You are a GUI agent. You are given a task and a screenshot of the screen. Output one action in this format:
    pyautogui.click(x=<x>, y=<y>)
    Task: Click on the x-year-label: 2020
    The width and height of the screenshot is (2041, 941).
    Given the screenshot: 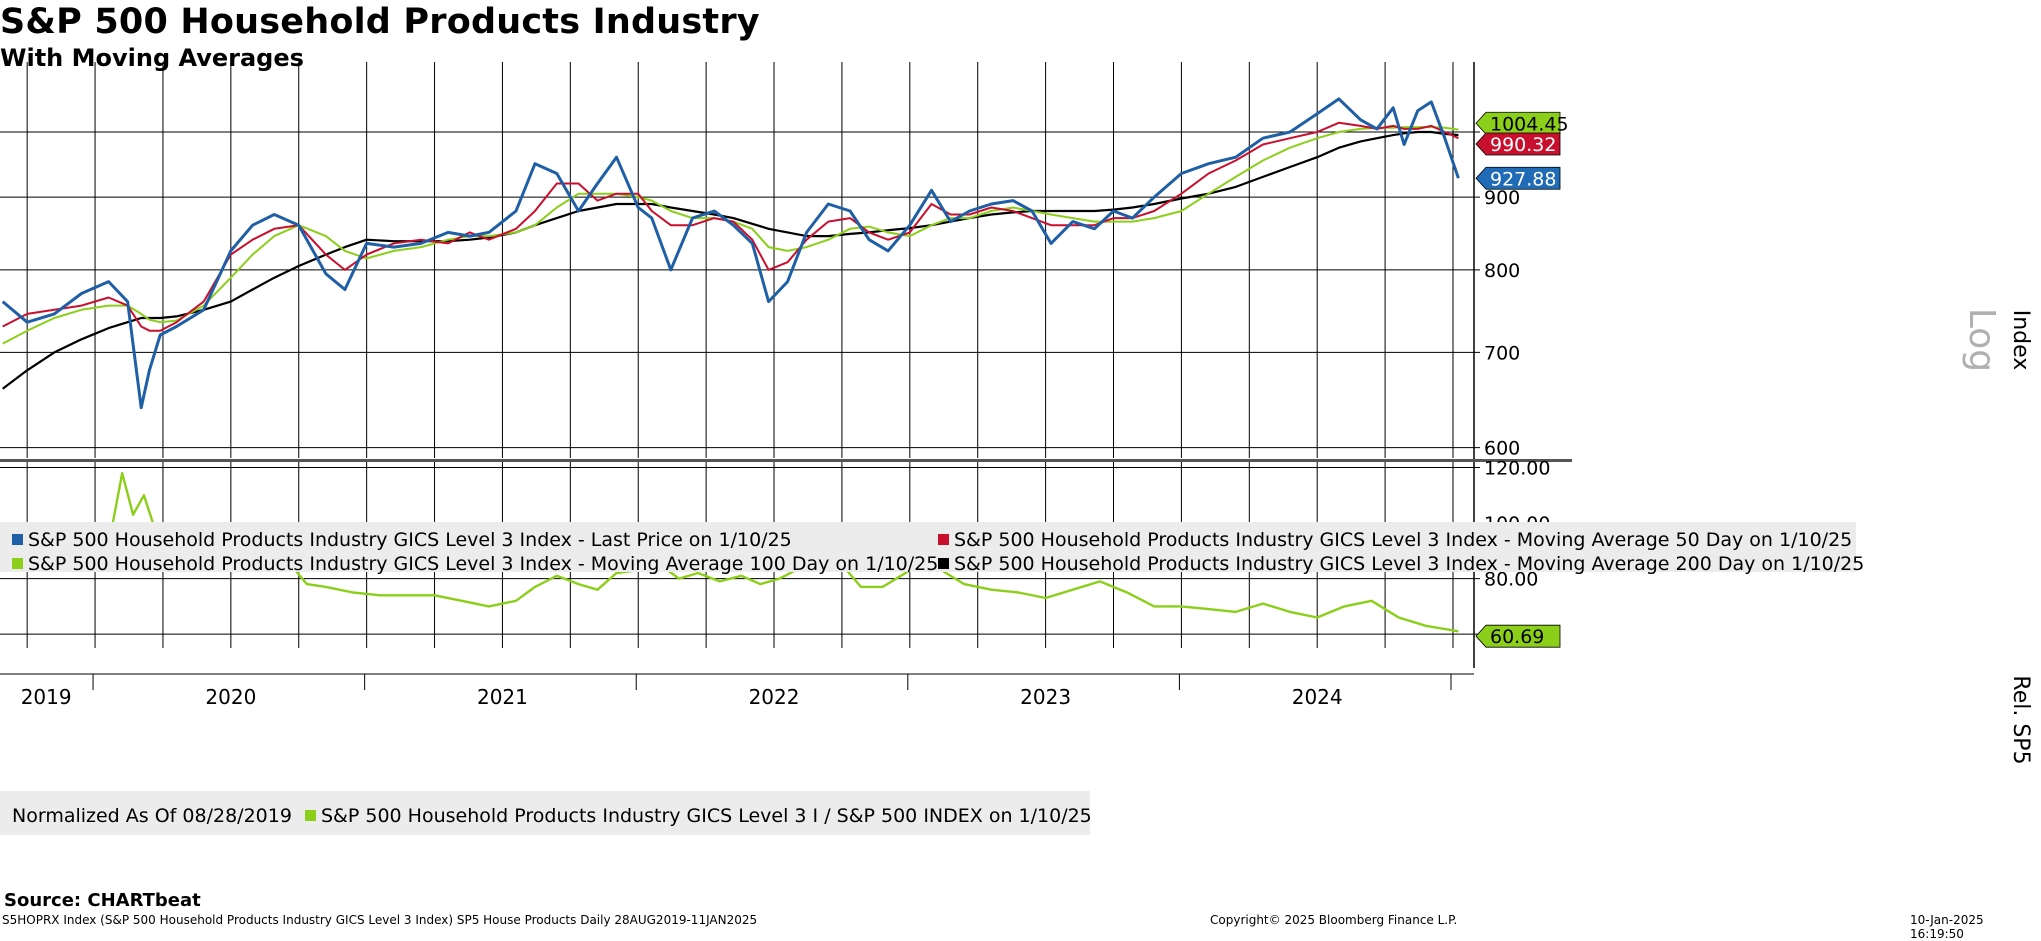 What is the action you would take?
    pyautogui.click(x=230, y=697)
    